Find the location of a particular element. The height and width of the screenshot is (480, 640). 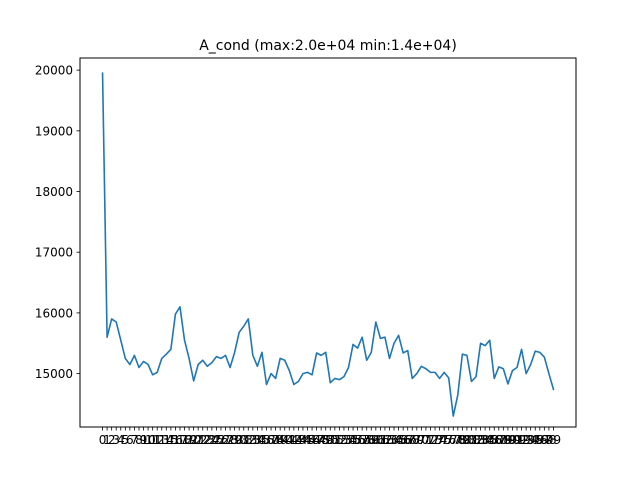

x-tick-label: 20 is located at coordinates (193, 440).